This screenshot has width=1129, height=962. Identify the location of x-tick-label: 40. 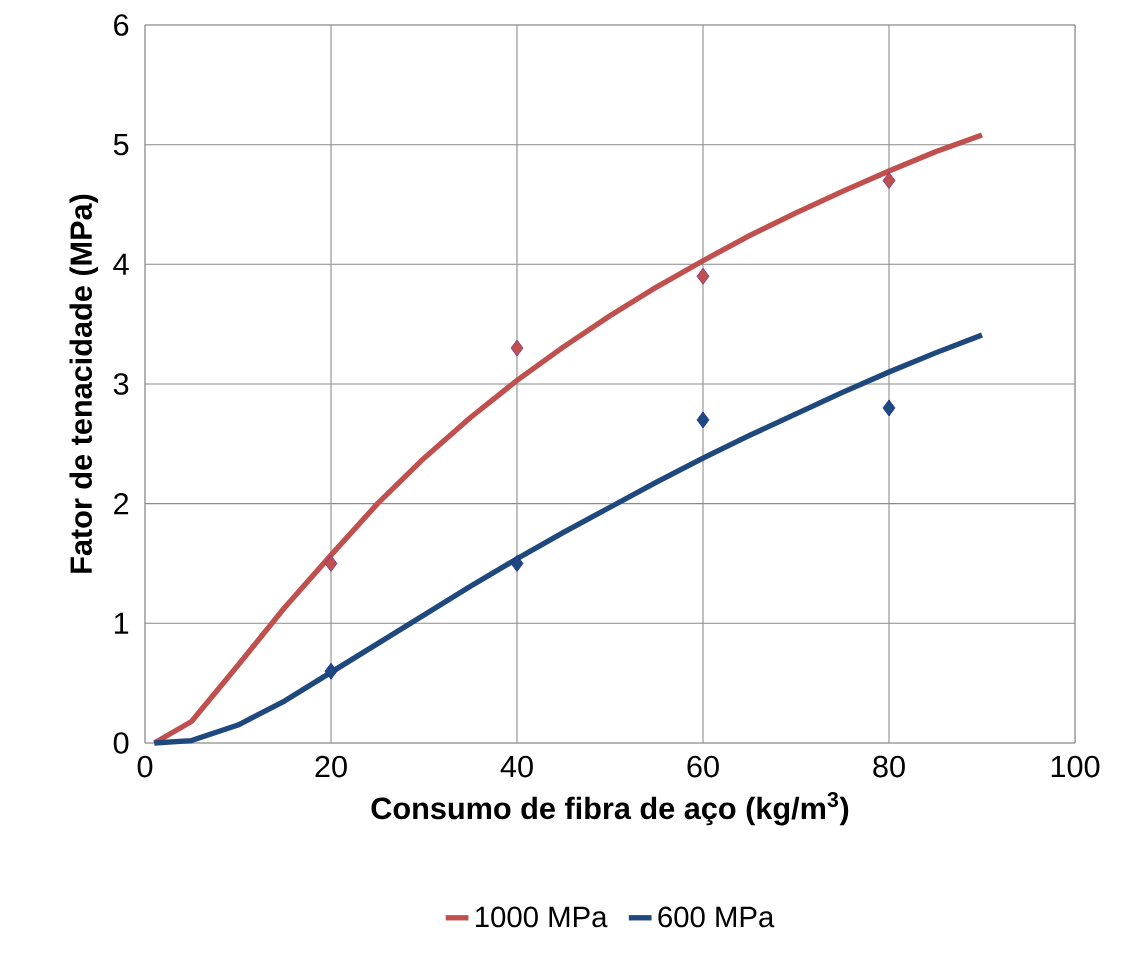
(516, 766).